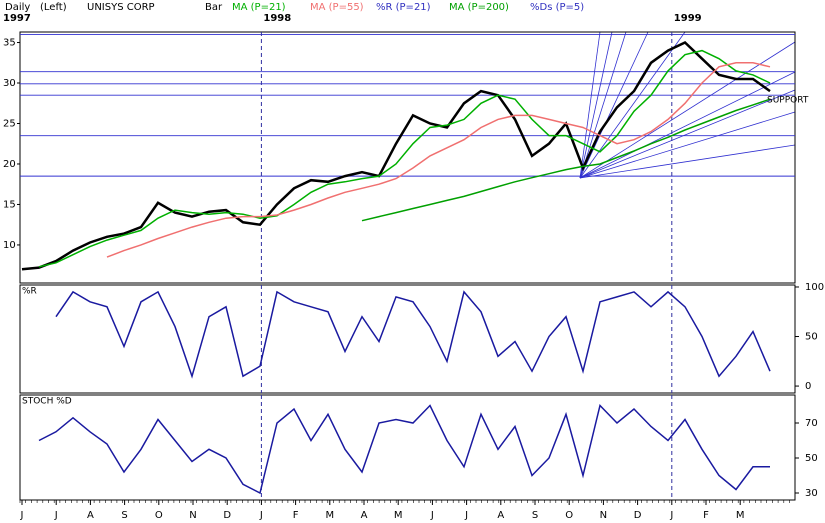  What do you see at coordinates (53, 7) in the screenshot?
I see `axis-side: (Left)` at bounding box center [53, 7].